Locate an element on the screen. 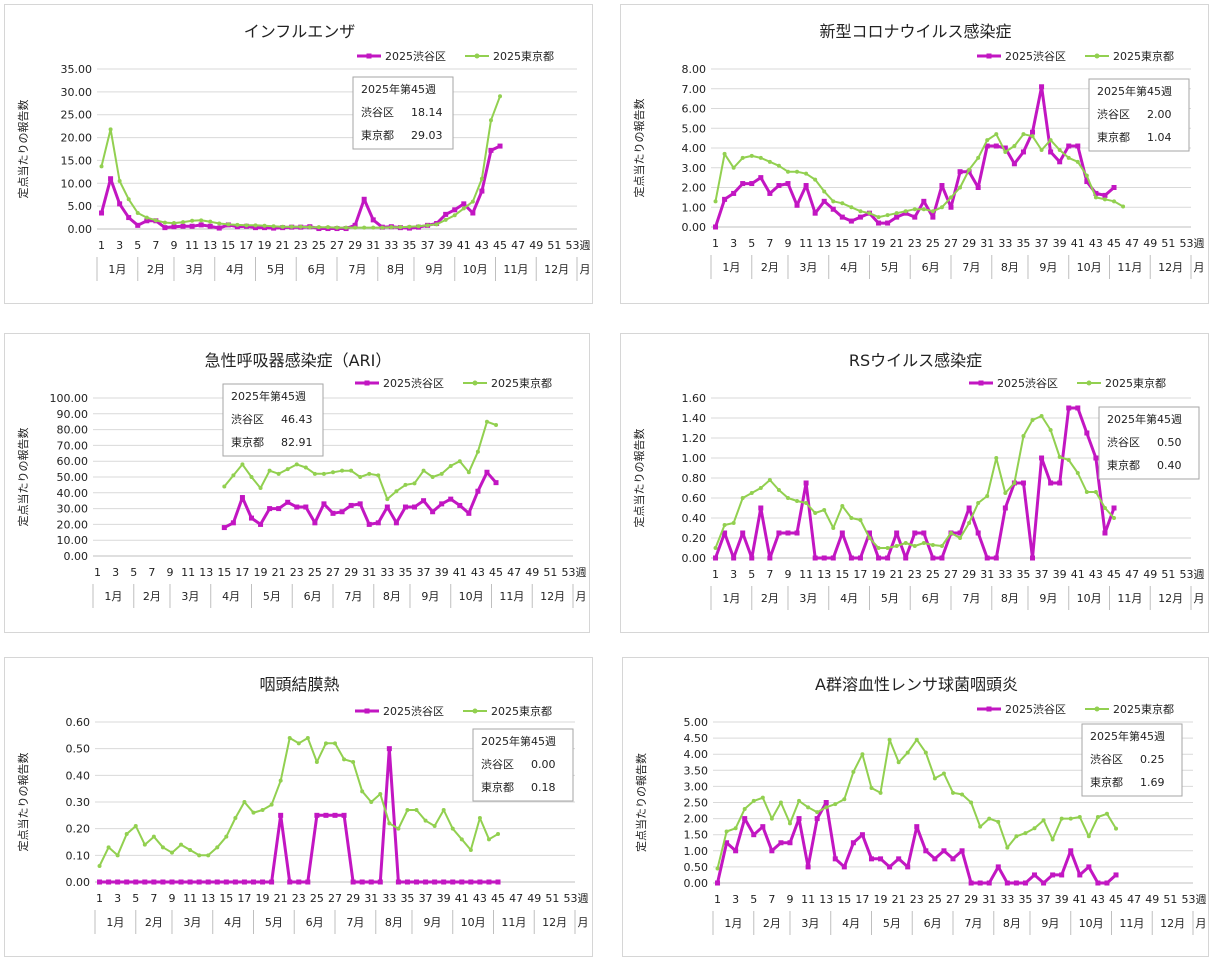  y-tick-label: 5.00 is located at coordinates (80, 206).